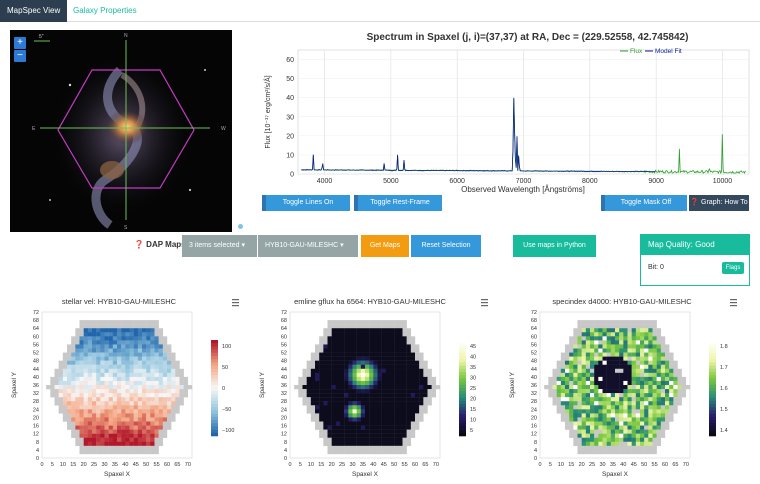  What do you see at coordinates (719, 203) in the screenshot?
I see `graph-howto-button: ❓ Graph: How To` at bounding box center [719, 203].